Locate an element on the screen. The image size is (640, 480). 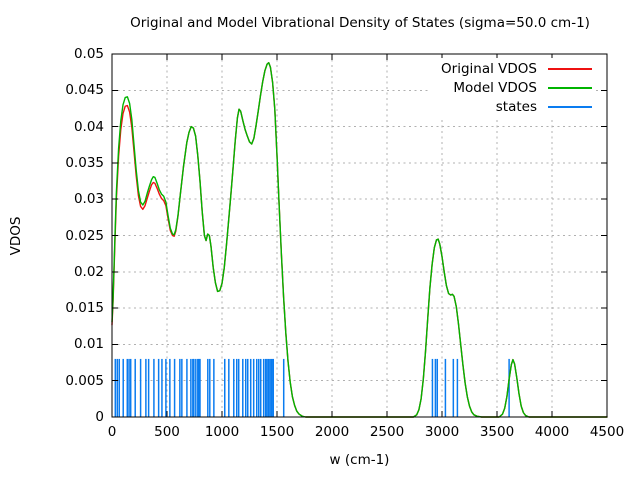
x-tick-label: 3000 is located at coordinates (442, 432).